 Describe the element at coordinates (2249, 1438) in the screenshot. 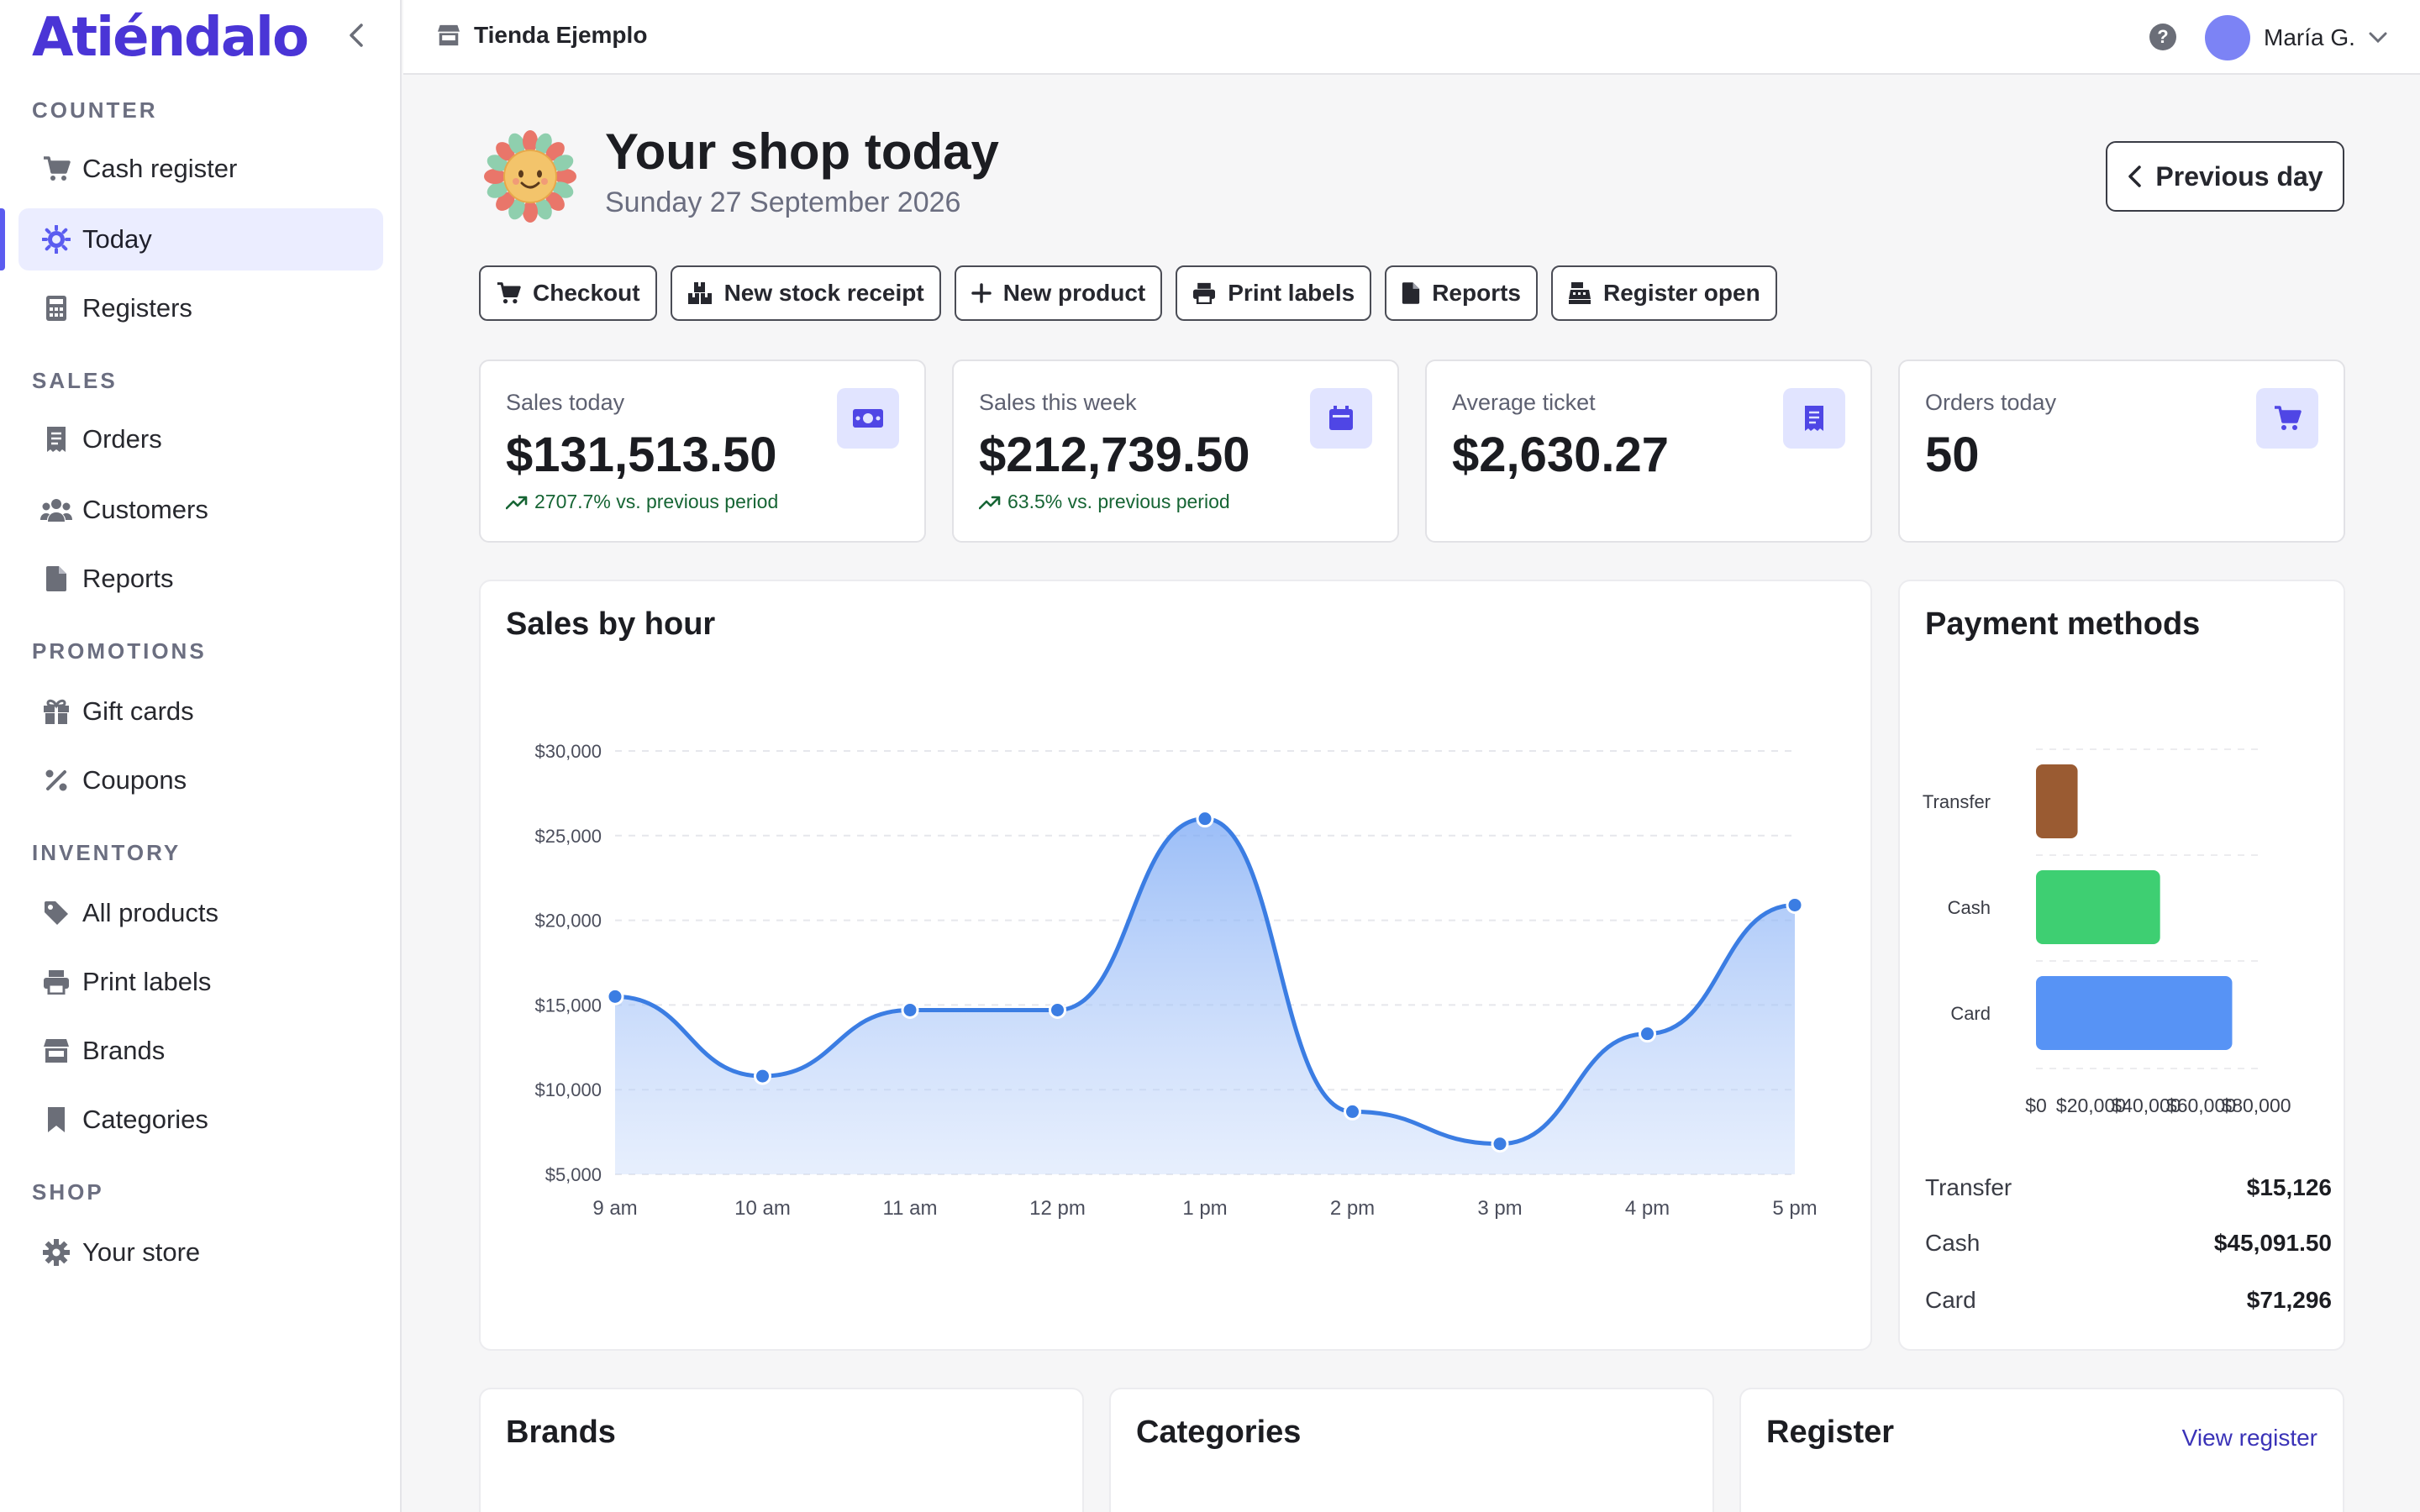

I see `view-register-link: View register` at that location.